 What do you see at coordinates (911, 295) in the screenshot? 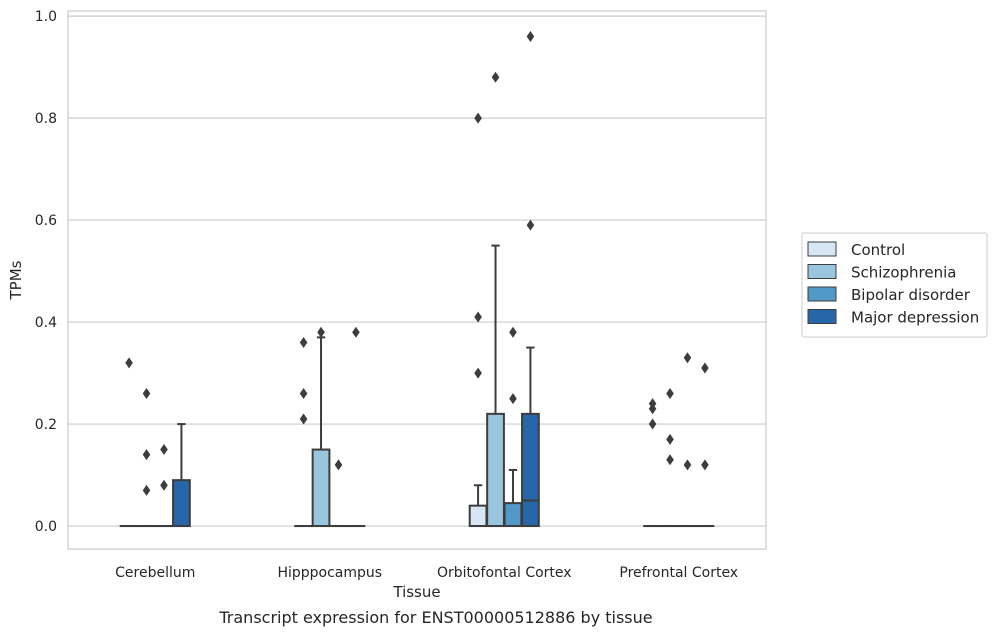
I see `legend-label: Bipolar disorder` at bounding box center [911, 295].